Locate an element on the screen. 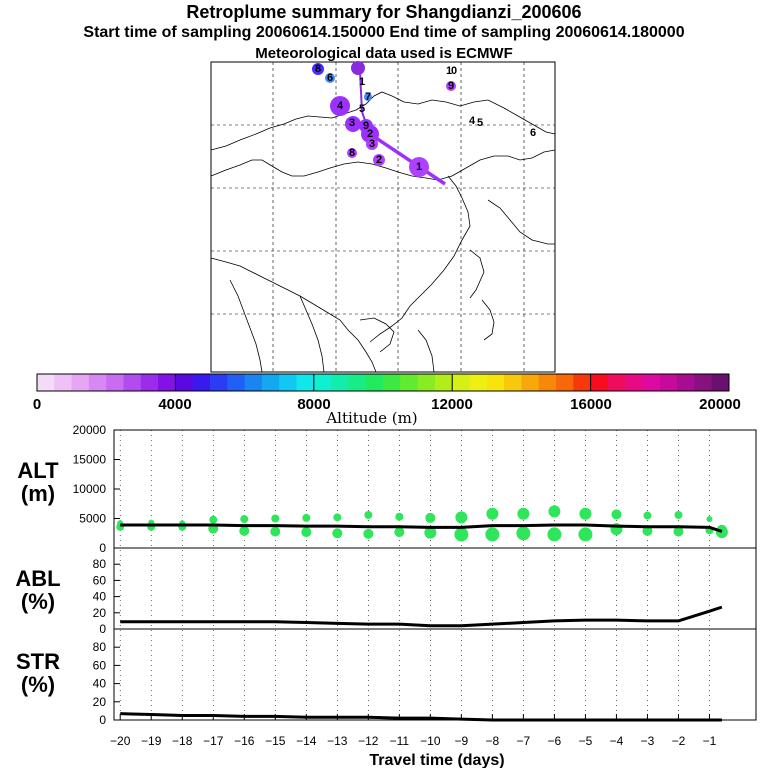 This screenshot has width=768, height=768. str-series is located at coordinates (421, 717).